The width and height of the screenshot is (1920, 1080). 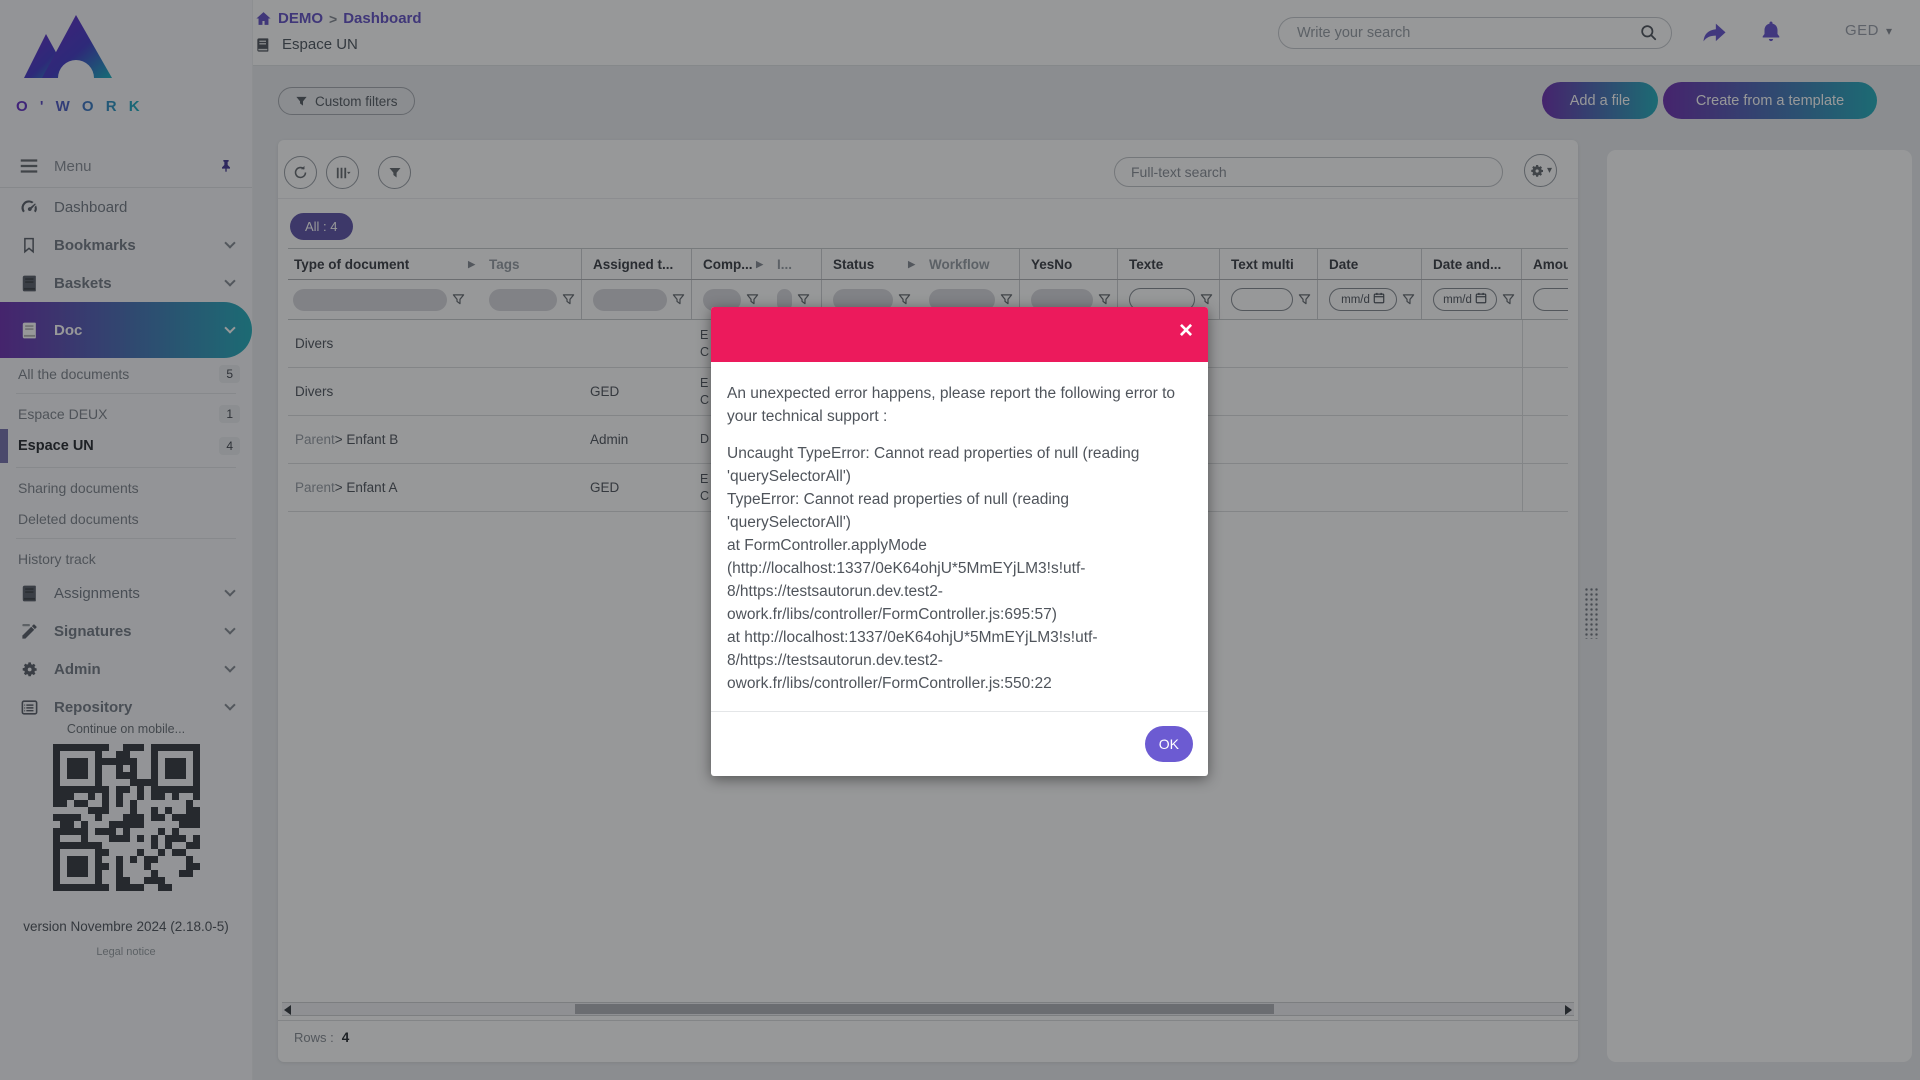 I want to click on sidebar-subitem-label: Sharing documents, so click(x=78, y=487).